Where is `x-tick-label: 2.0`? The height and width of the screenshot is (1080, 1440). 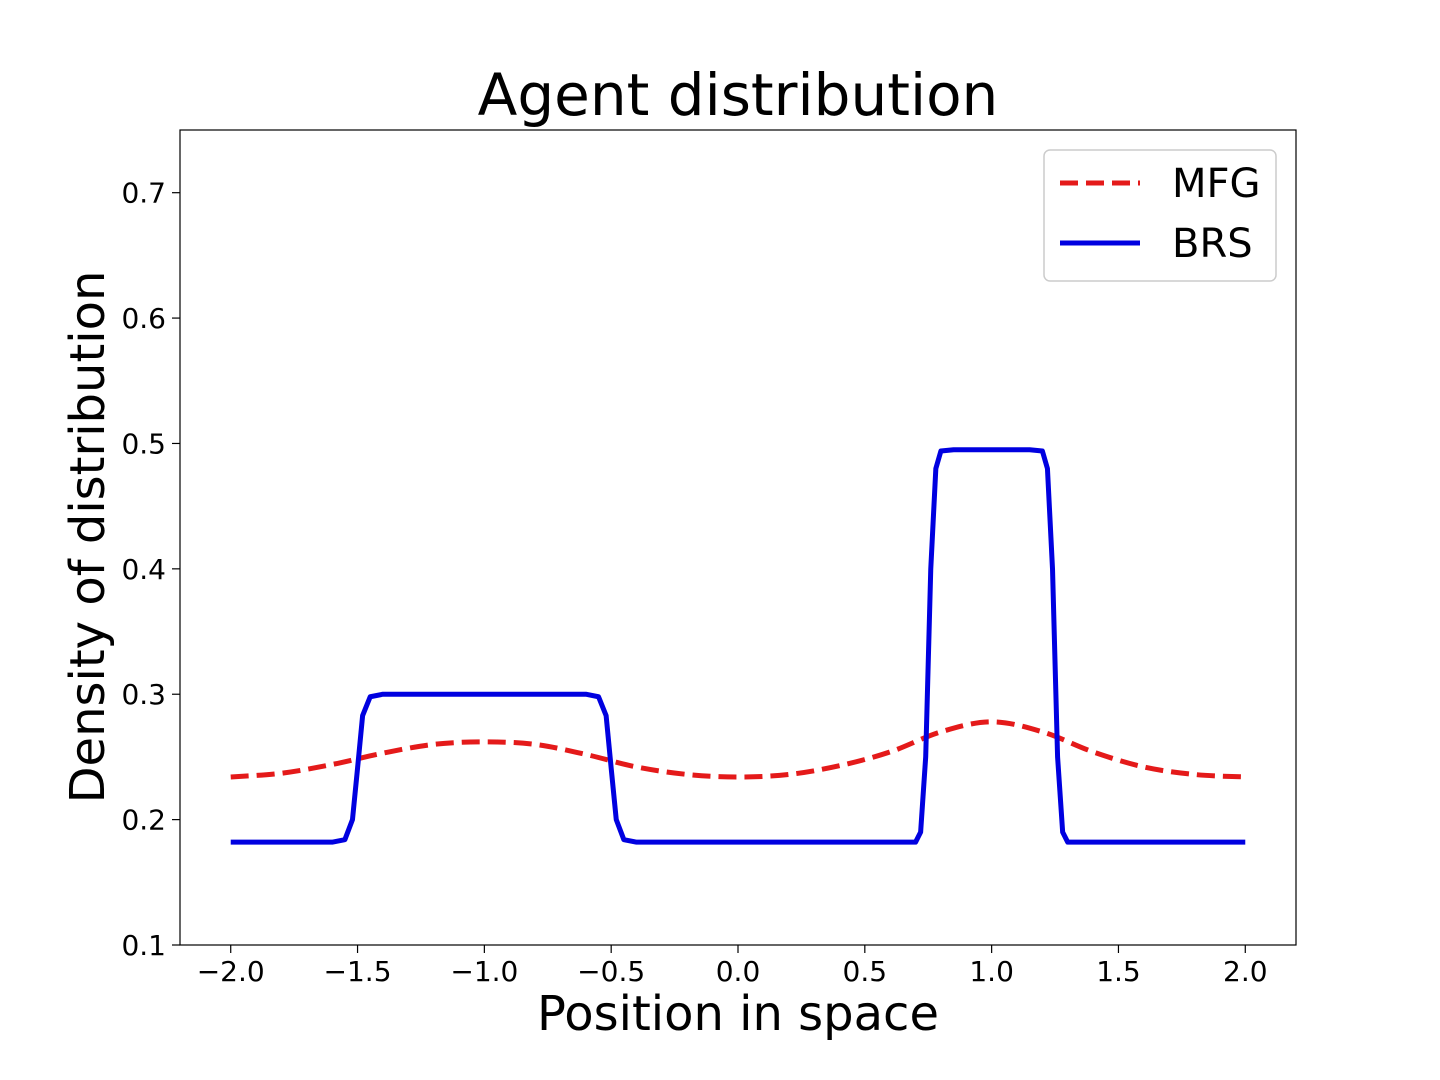 x-tick-label: 2.0 is located at coordinates (1245, 971).